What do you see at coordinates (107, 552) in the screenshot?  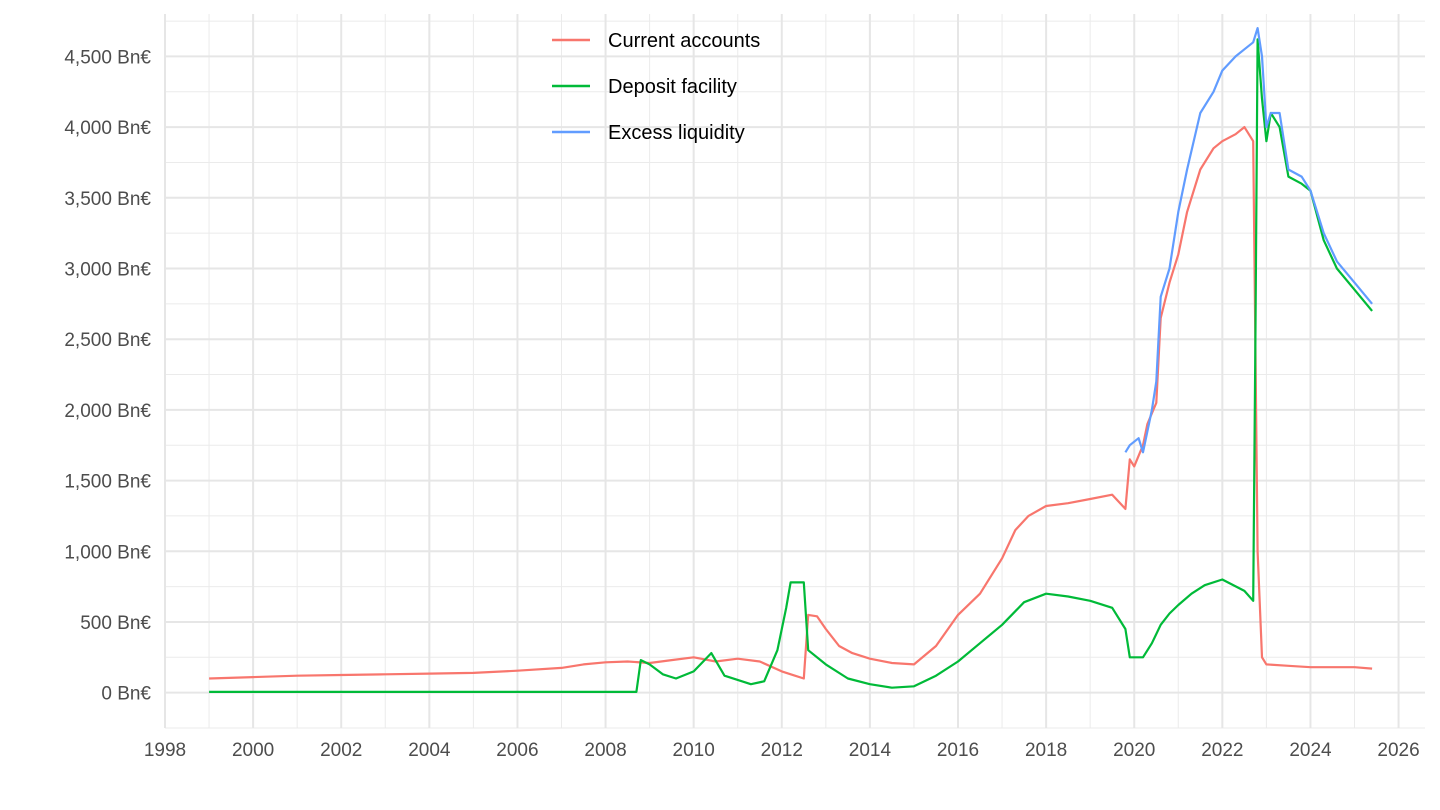 I see `y-tick-label: 1,000 Bn€` at bounding box center [107, 552].